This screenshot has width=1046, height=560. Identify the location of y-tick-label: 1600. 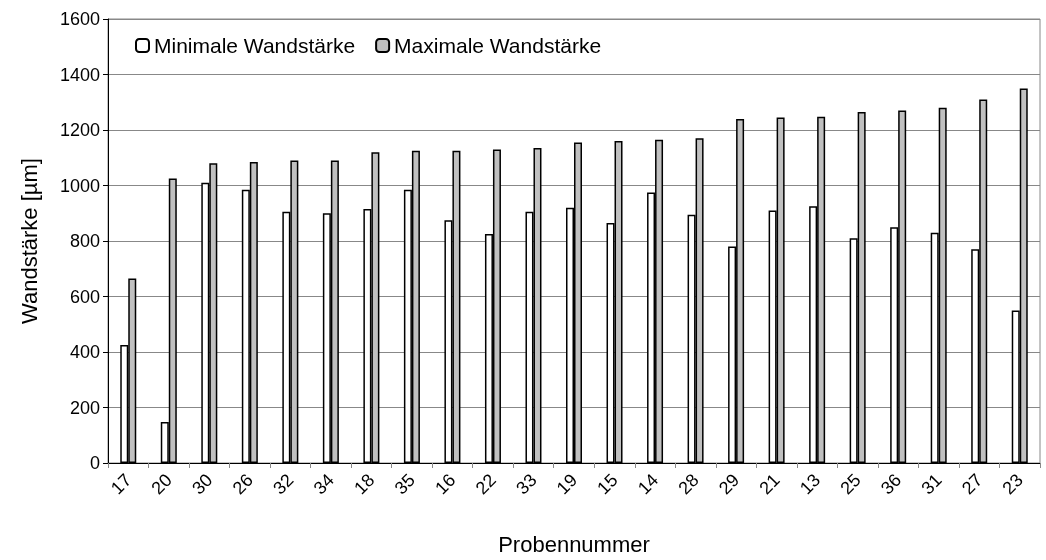
(79, 19).